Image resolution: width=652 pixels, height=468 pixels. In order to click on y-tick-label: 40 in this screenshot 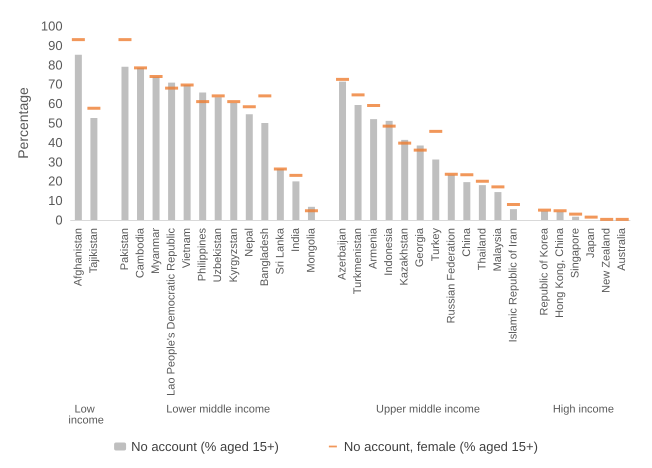, I will do `click(55, 142)`.